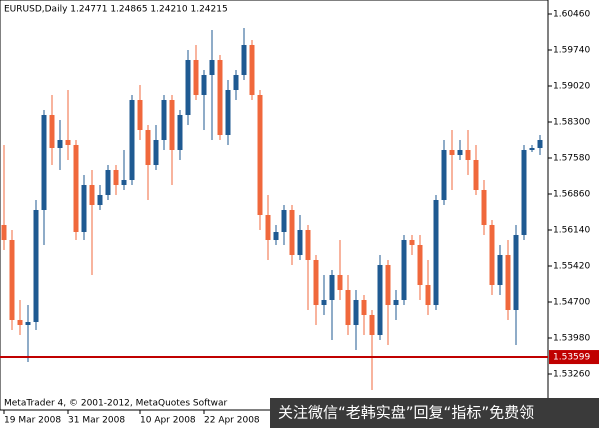  What do you see at coordinates (571, 51) in the screenshot?
I see `y-tick-label: 1.59740` at bounding box center [571, 51].